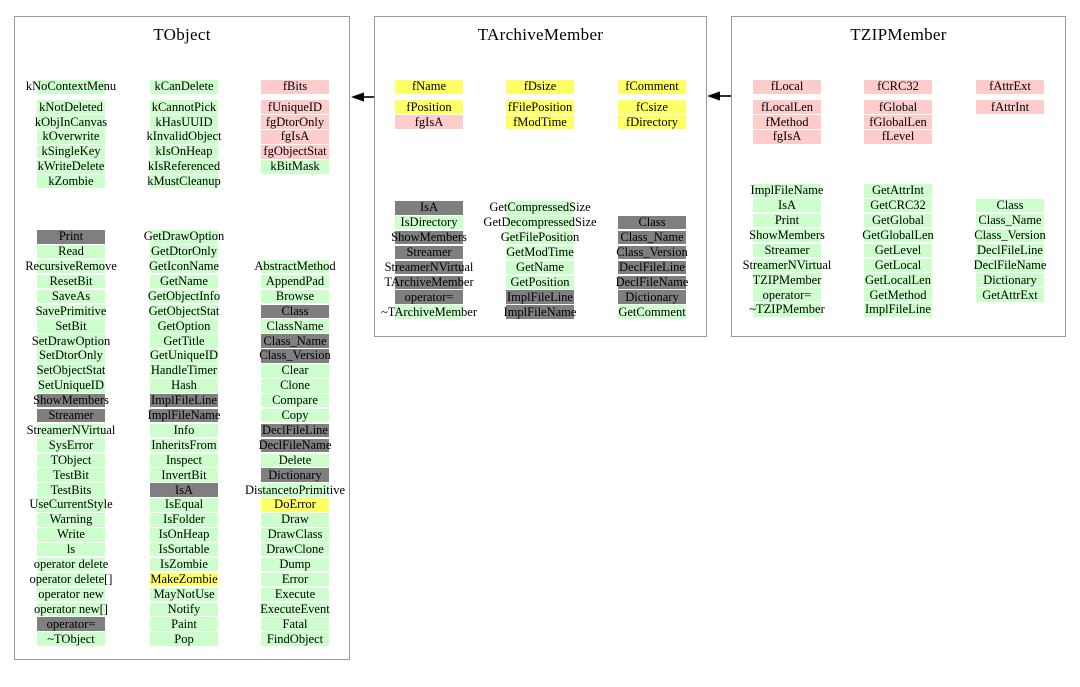 This screenshot has height=687, width=1080. Describe the element at coordinates (184, 87) in the screenshot. I see `member-cell: kCanDelete` at that location.